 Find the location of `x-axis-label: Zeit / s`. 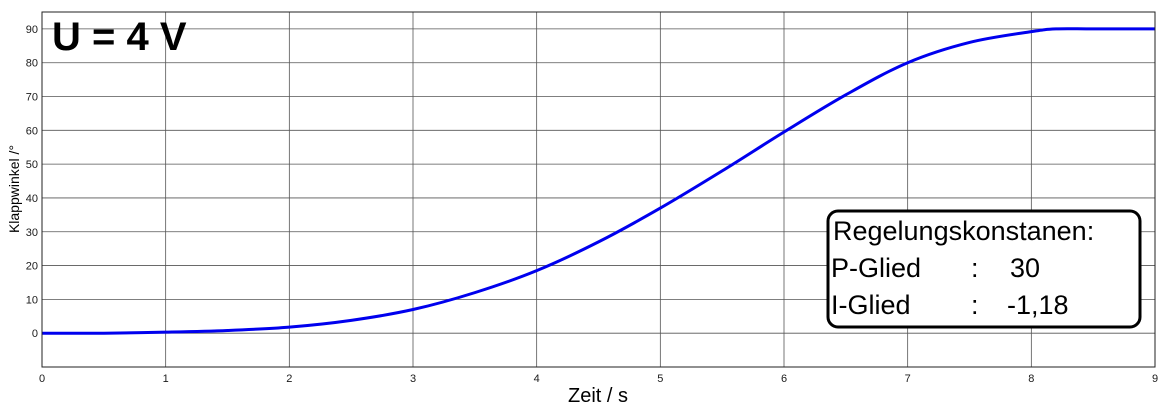

x-axis-label: Zeit / s is located at coordinates (598, 396).